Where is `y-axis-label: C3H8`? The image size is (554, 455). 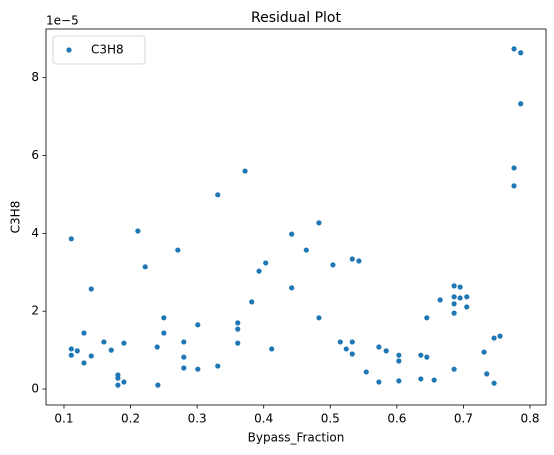
y-axis-label: C3H8 is located at coordinates (16, 217).